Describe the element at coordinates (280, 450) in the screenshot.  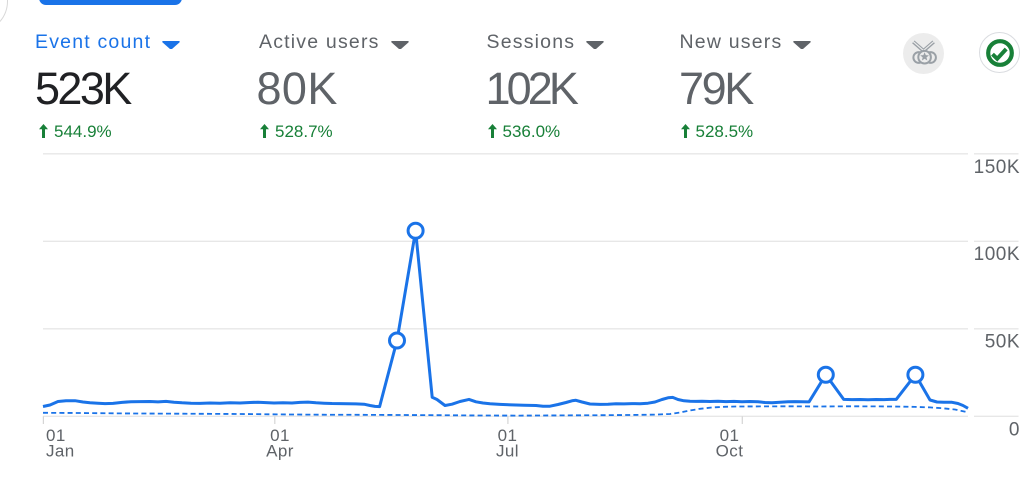
I see `svg-text: Apr` at that location.